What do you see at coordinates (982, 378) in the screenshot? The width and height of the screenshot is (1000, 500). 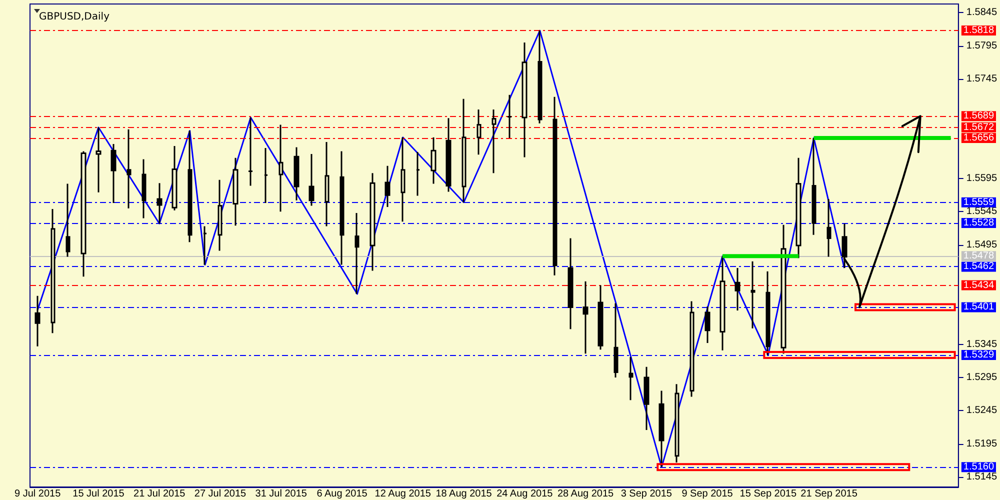 I see `y-tick-label: 1.5295` at bounding box center [982, 378].